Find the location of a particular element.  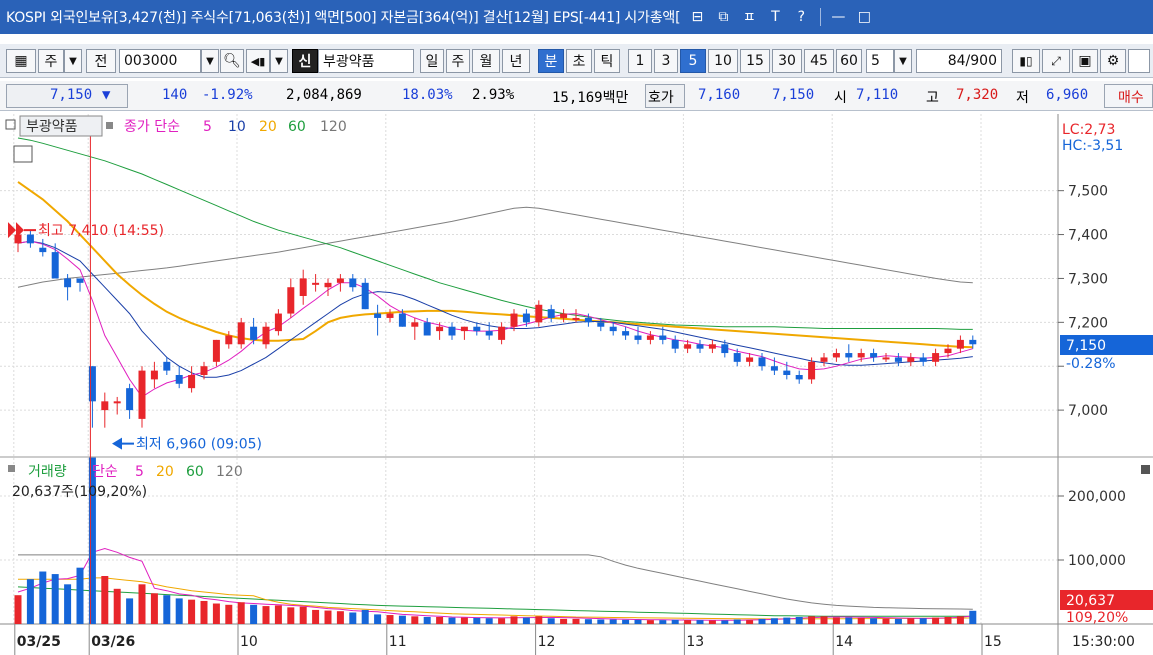

buy-box is located at coordinates (1128, 96).